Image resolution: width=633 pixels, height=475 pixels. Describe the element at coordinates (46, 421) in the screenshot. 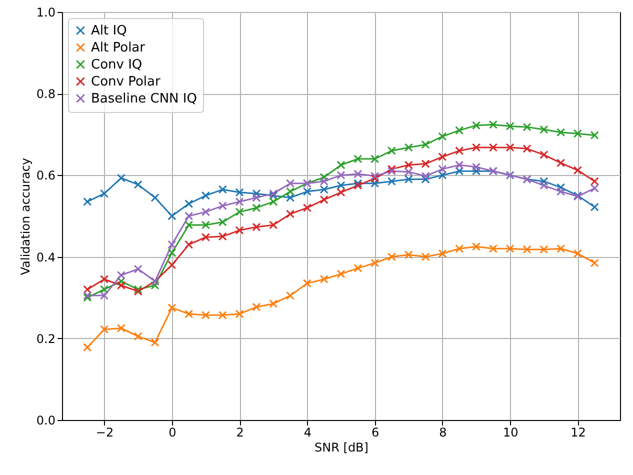

I see `y-tick-label: 0.0` at that location.